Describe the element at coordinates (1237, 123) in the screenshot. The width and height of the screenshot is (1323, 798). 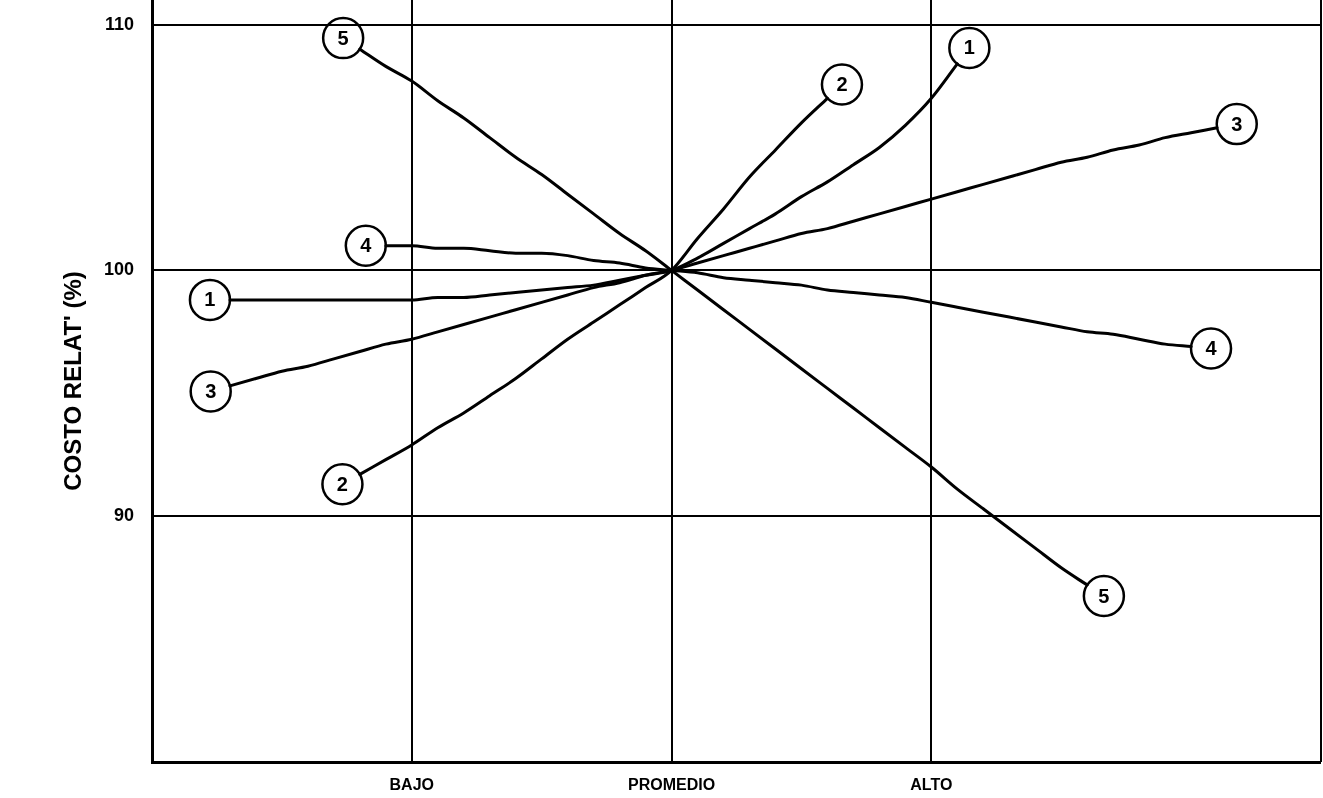
I see `text: 3` at that location.